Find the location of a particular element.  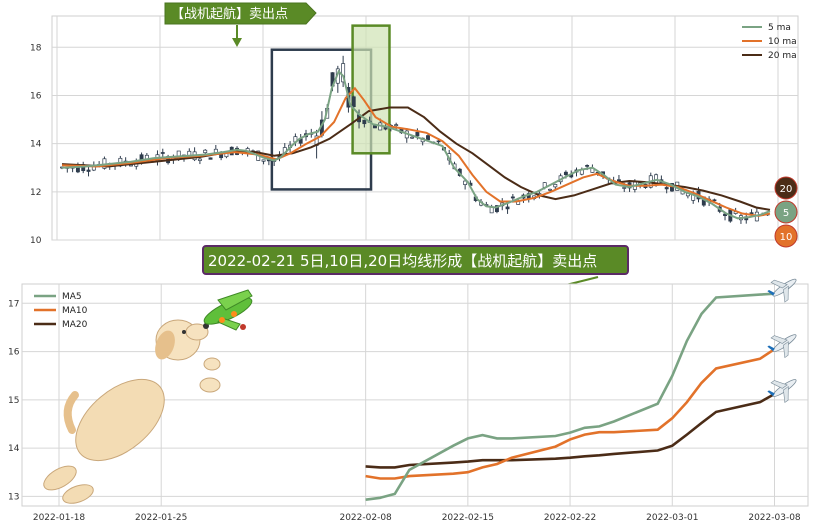

bottom-ma10-line is located at coordinates (570, 414).